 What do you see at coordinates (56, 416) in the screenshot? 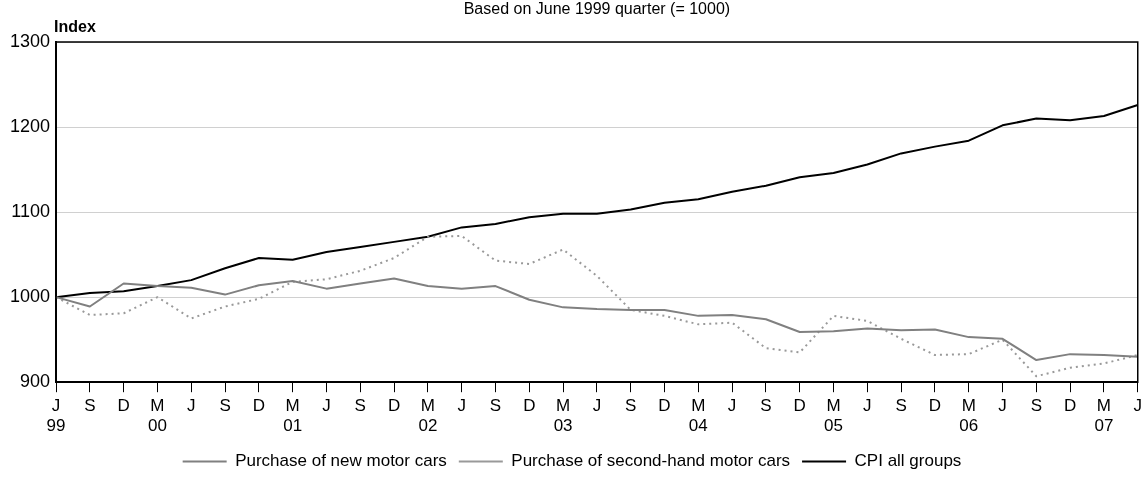
I see `x-tick-label: J 99` at bounding box center [56, 416].